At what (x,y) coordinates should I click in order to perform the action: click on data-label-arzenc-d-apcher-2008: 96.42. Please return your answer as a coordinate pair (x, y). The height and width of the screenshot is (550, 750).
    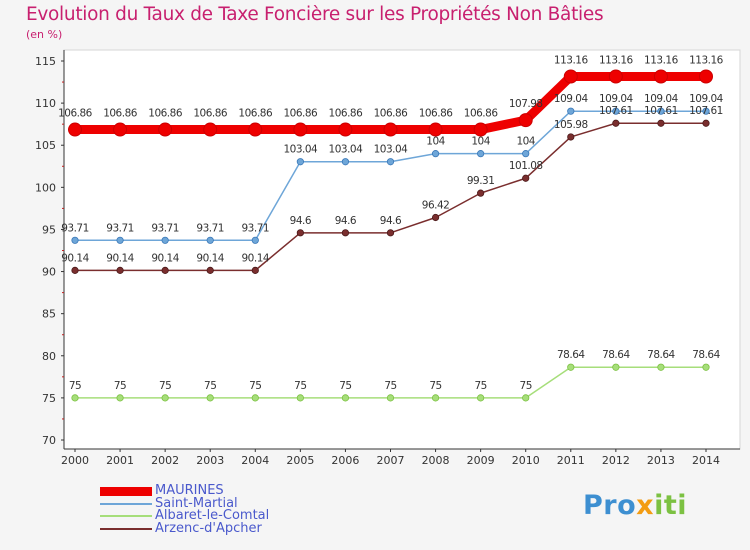
    Looking at the image, I should click on (436, 205).